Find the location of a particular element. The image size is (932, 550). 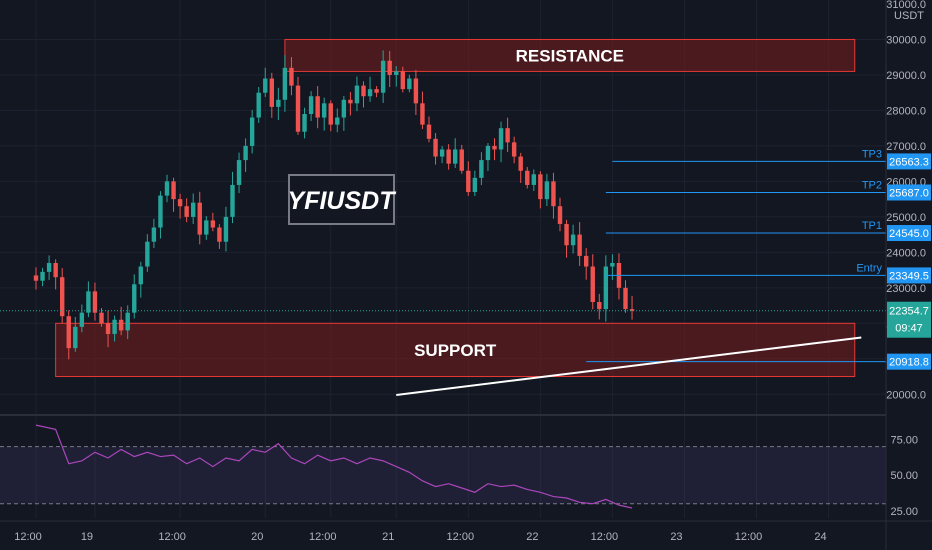

price-tick: 25000.0 is located at coordinates (906, 218).